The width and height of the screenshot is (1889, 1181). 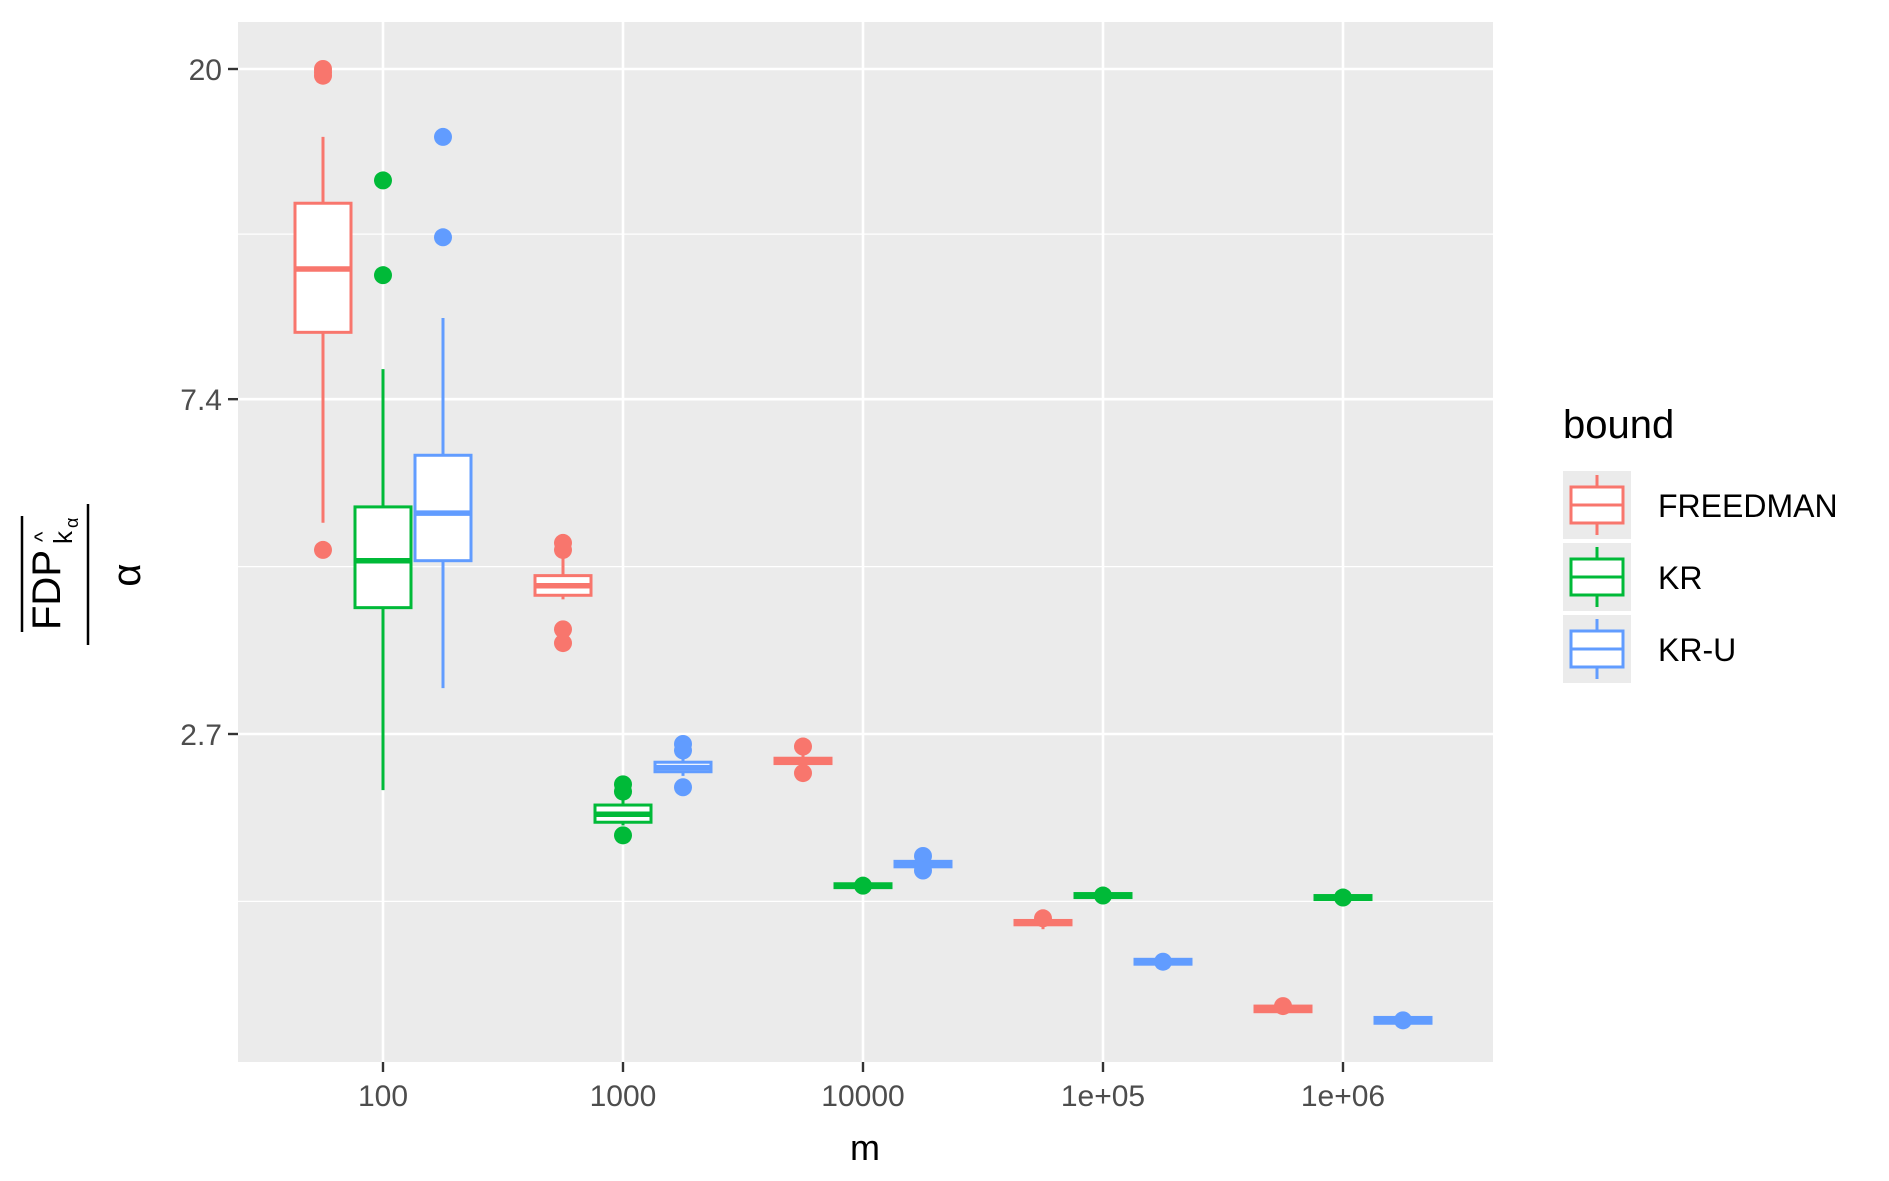 I want to click on x-tick-label: 1000, so click(x=623, y=1096).